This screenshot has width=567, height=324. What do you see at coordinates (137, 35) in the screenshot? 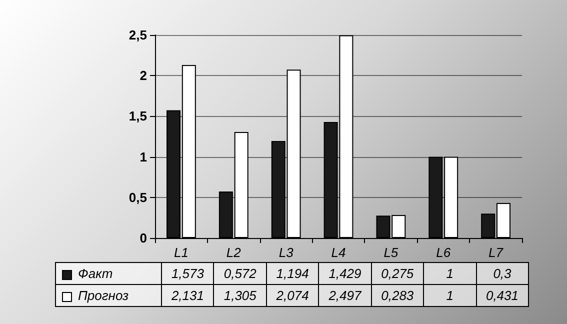
I see `y-tick-label: 2,5` at bounding box center [137, 35].